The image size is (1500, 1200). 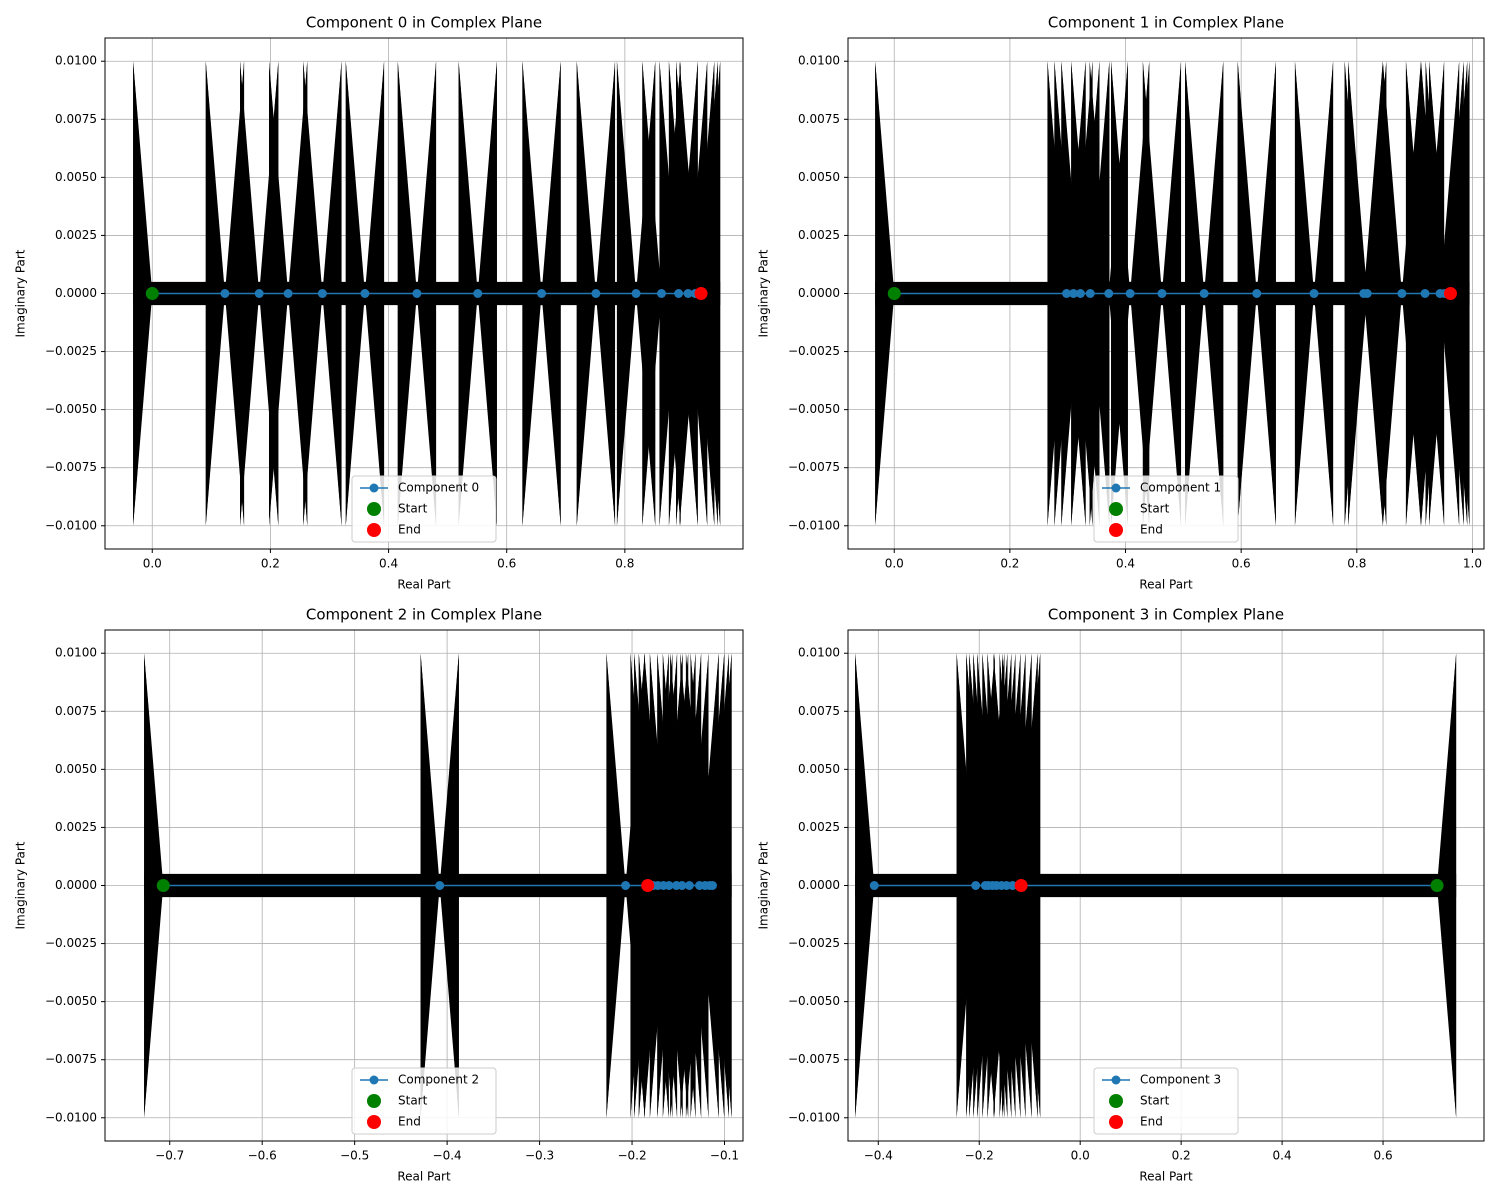 What do you see at coordinates (1241, 564) in the screenshot?
I see `x-tick-label: 0.6` at bounding box center [1241, 564].